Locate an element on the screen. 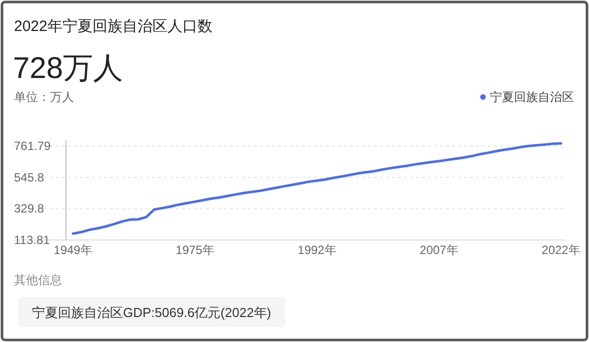 The image size is (589, 342). x-tick-label: 1975年 is located at coordinates (195, 250).